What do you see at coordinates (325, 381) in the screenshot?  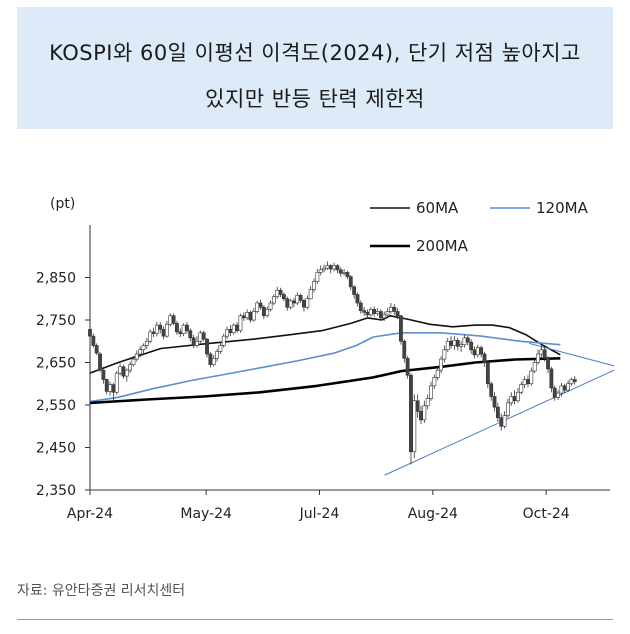 I see `series-line-200ma` at bounding box center [325, 381].